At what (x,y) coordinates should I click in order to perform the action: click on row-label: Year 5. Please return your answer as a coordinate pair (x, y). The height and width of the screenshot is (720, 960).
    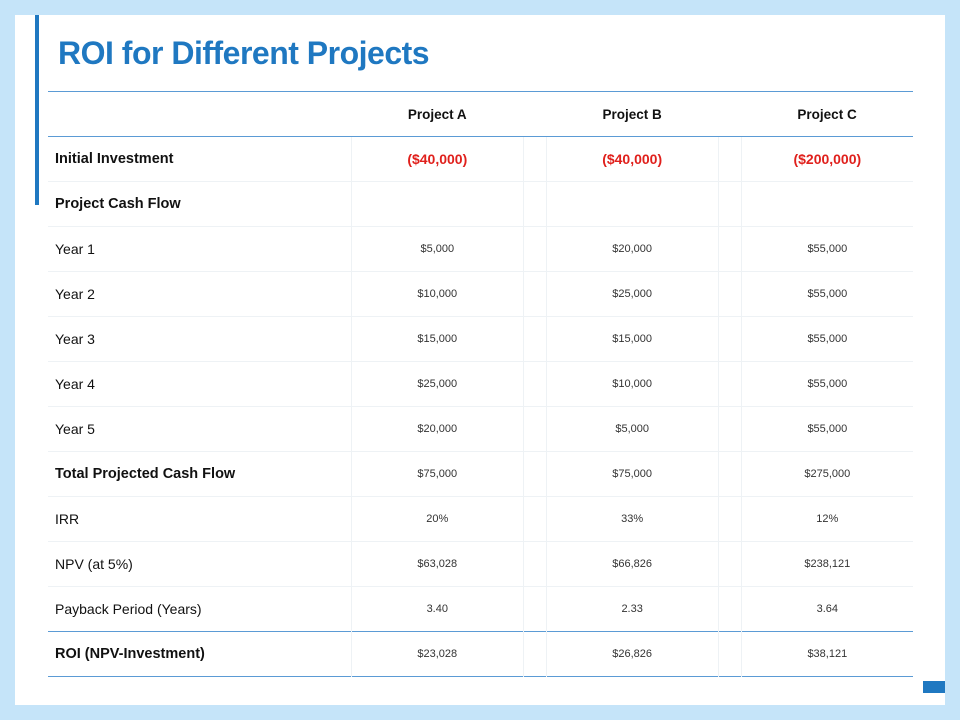
    Looking at the image, I should click on (75, 429).